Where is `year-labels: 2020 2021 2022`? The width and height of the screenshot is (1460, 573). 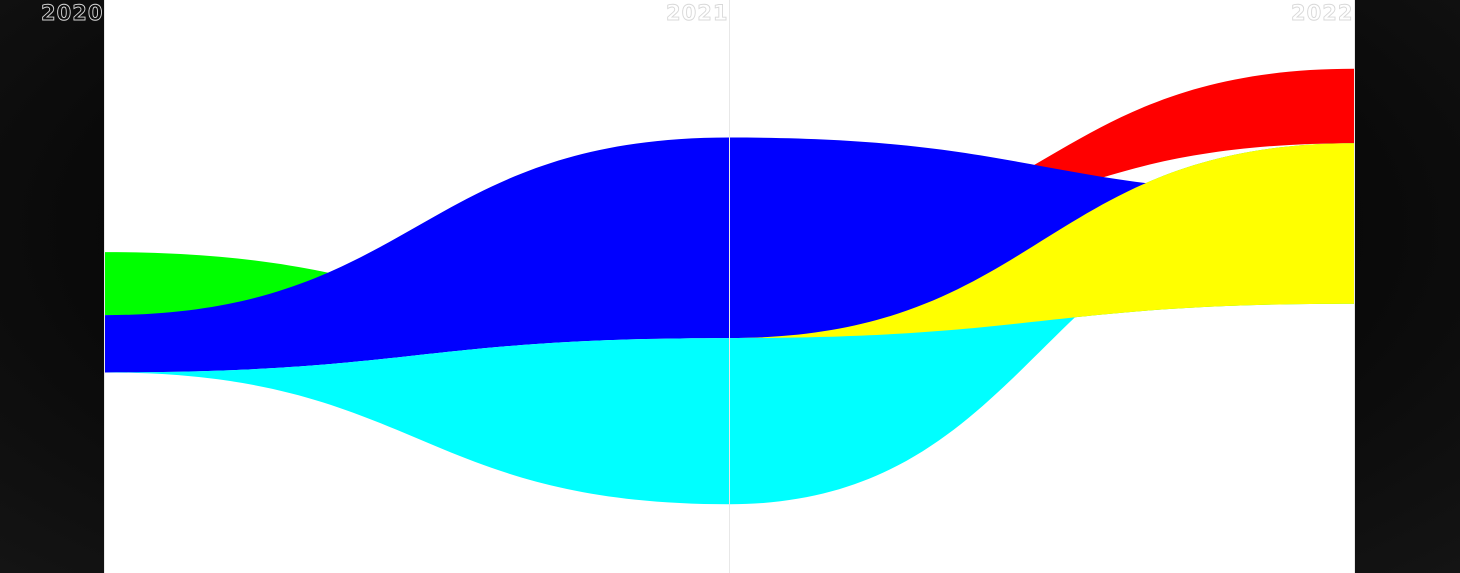 year-labels: 2020 2021 2022 is located at coordinates (697, 13).